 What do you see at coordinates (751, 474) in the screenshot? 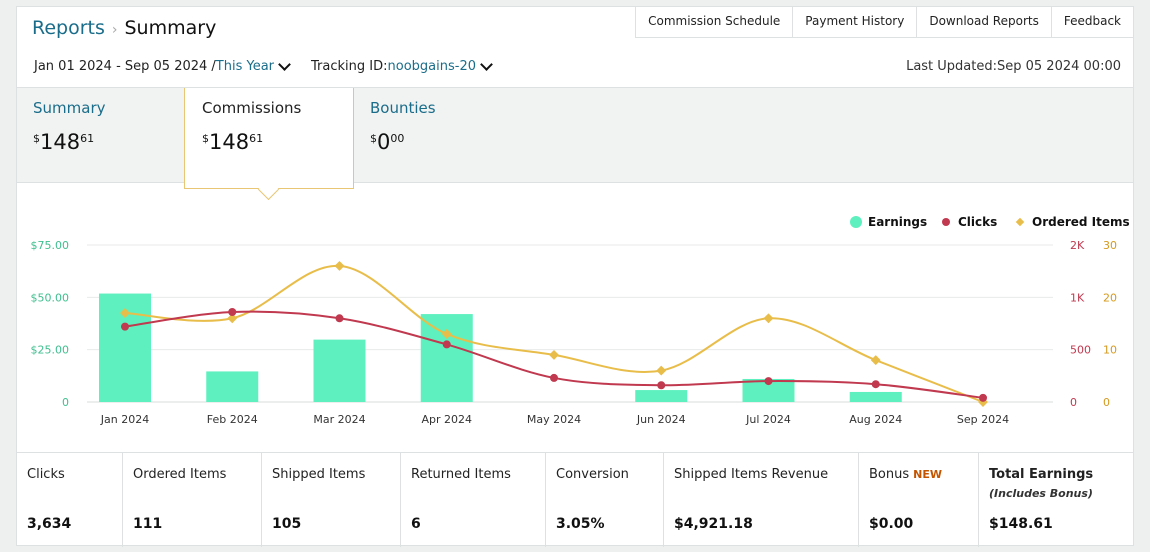
I see `stat-label: Shipped Items Revenue` at bounding box center [751, 474].